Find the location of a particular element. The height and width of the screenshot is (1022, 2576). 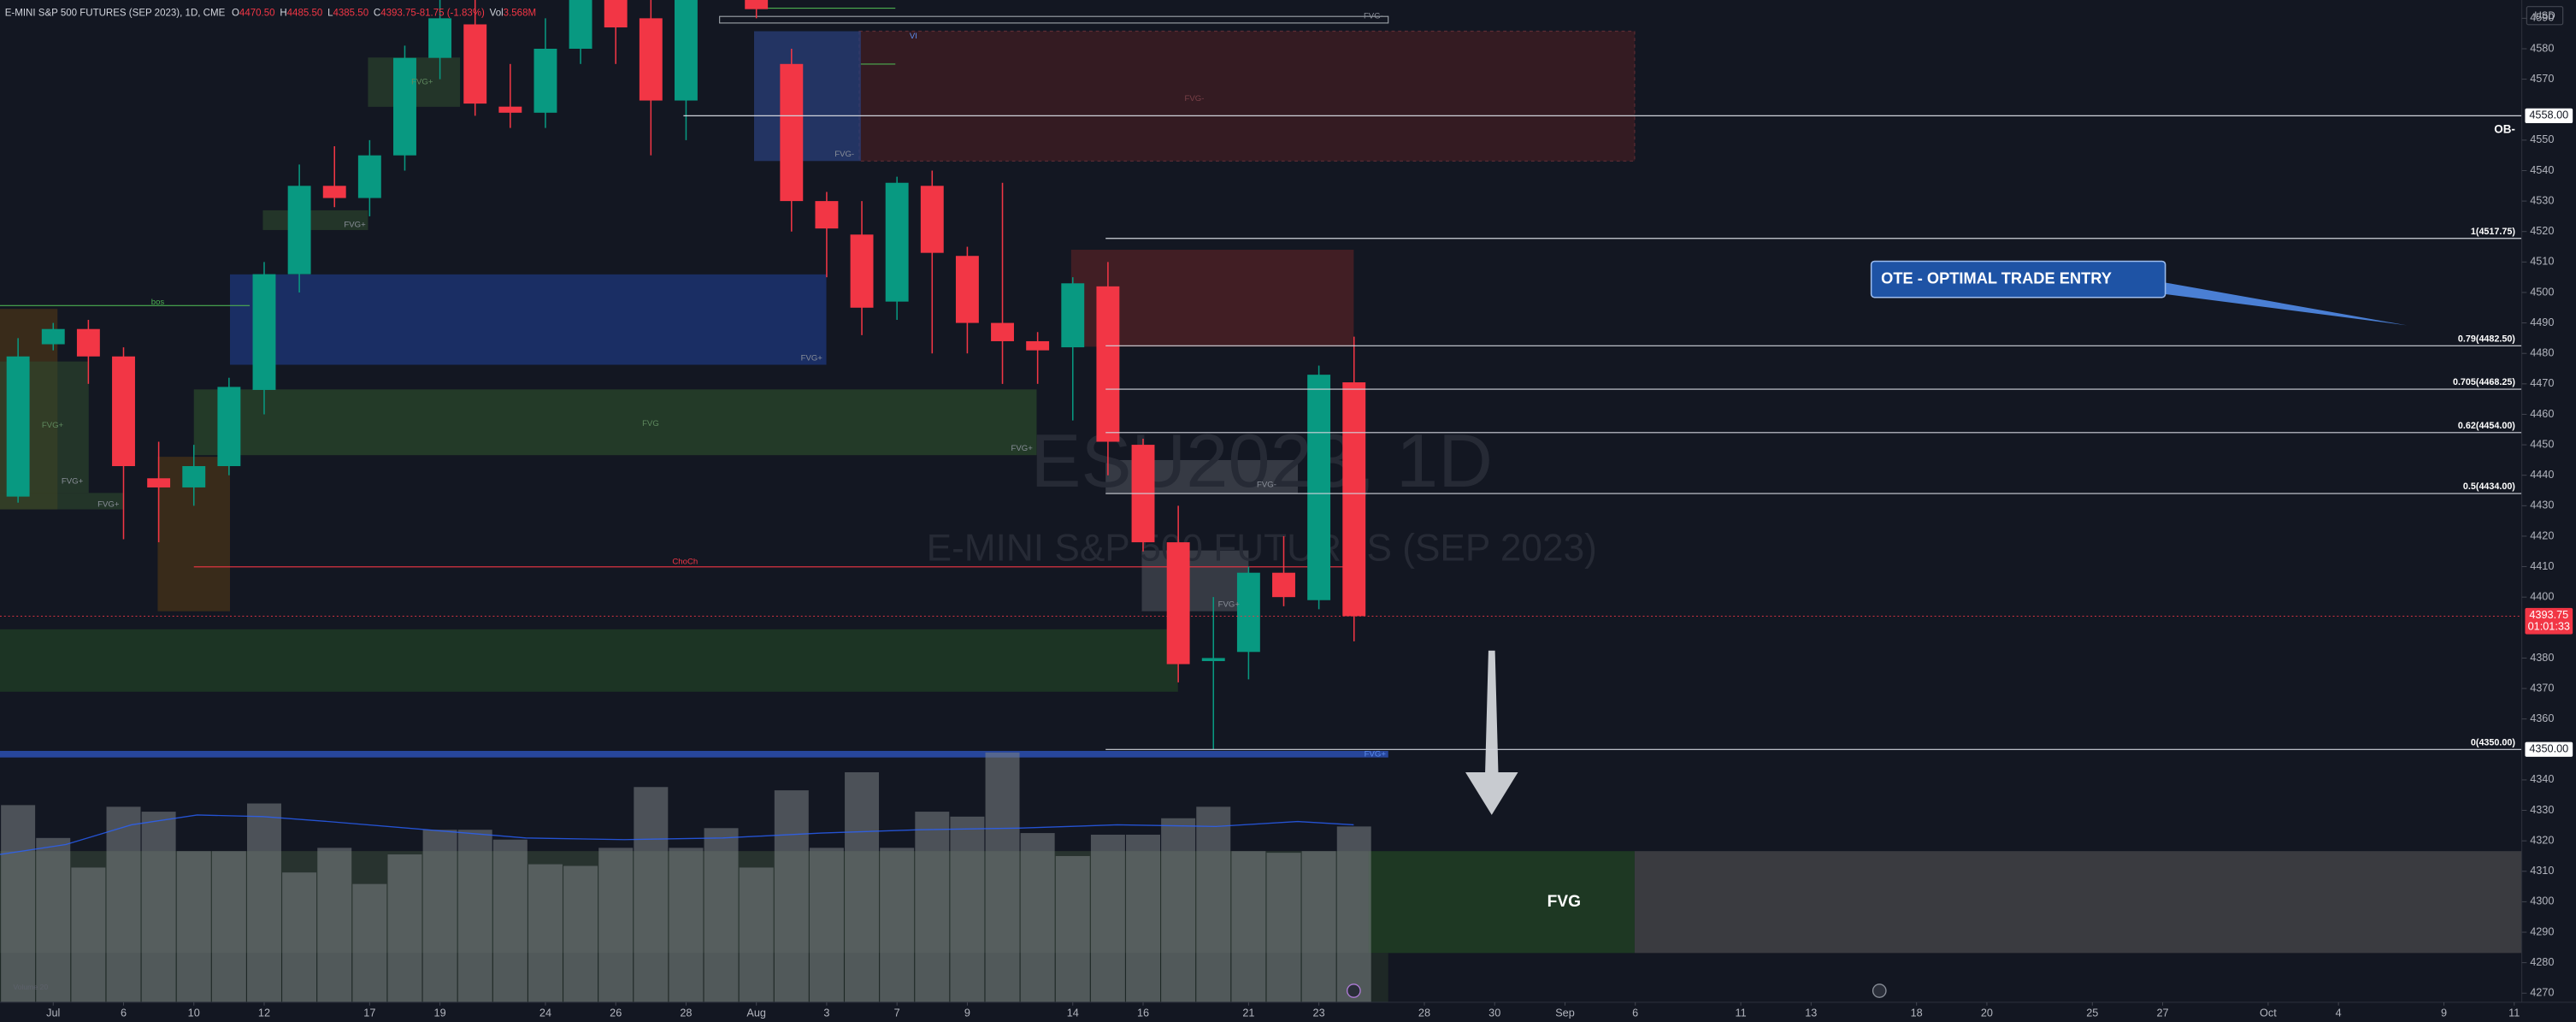

watermark-name: E-MINI S&P 500 FUTURES (SEP 2023) is located at coordinates (1262, 548).